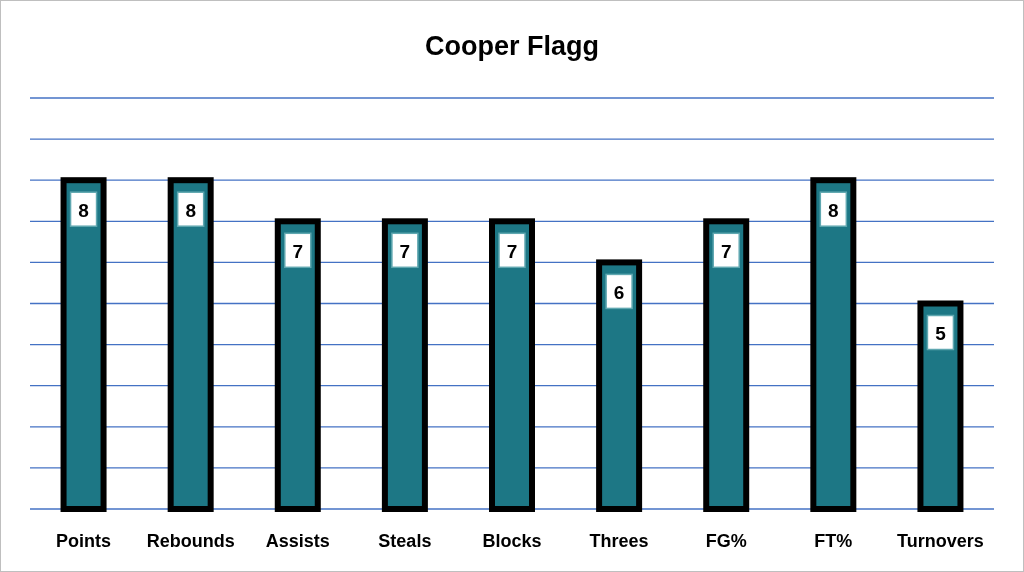  Describe the element at coordinates (190, 541) in the screenshot. I see `x-tick-label: Rebounds` at that location.